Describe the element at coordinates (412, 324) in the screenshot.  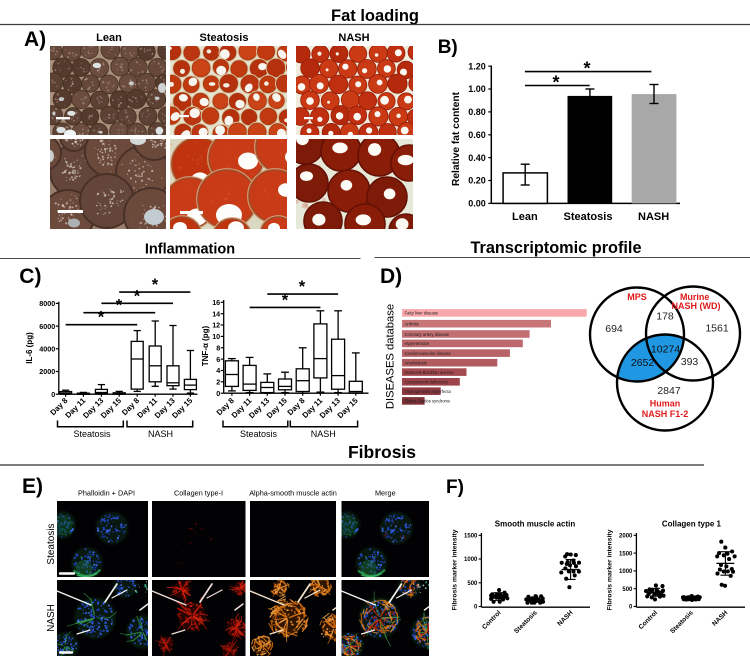
I see `svg-text: Arthritis` at that location.